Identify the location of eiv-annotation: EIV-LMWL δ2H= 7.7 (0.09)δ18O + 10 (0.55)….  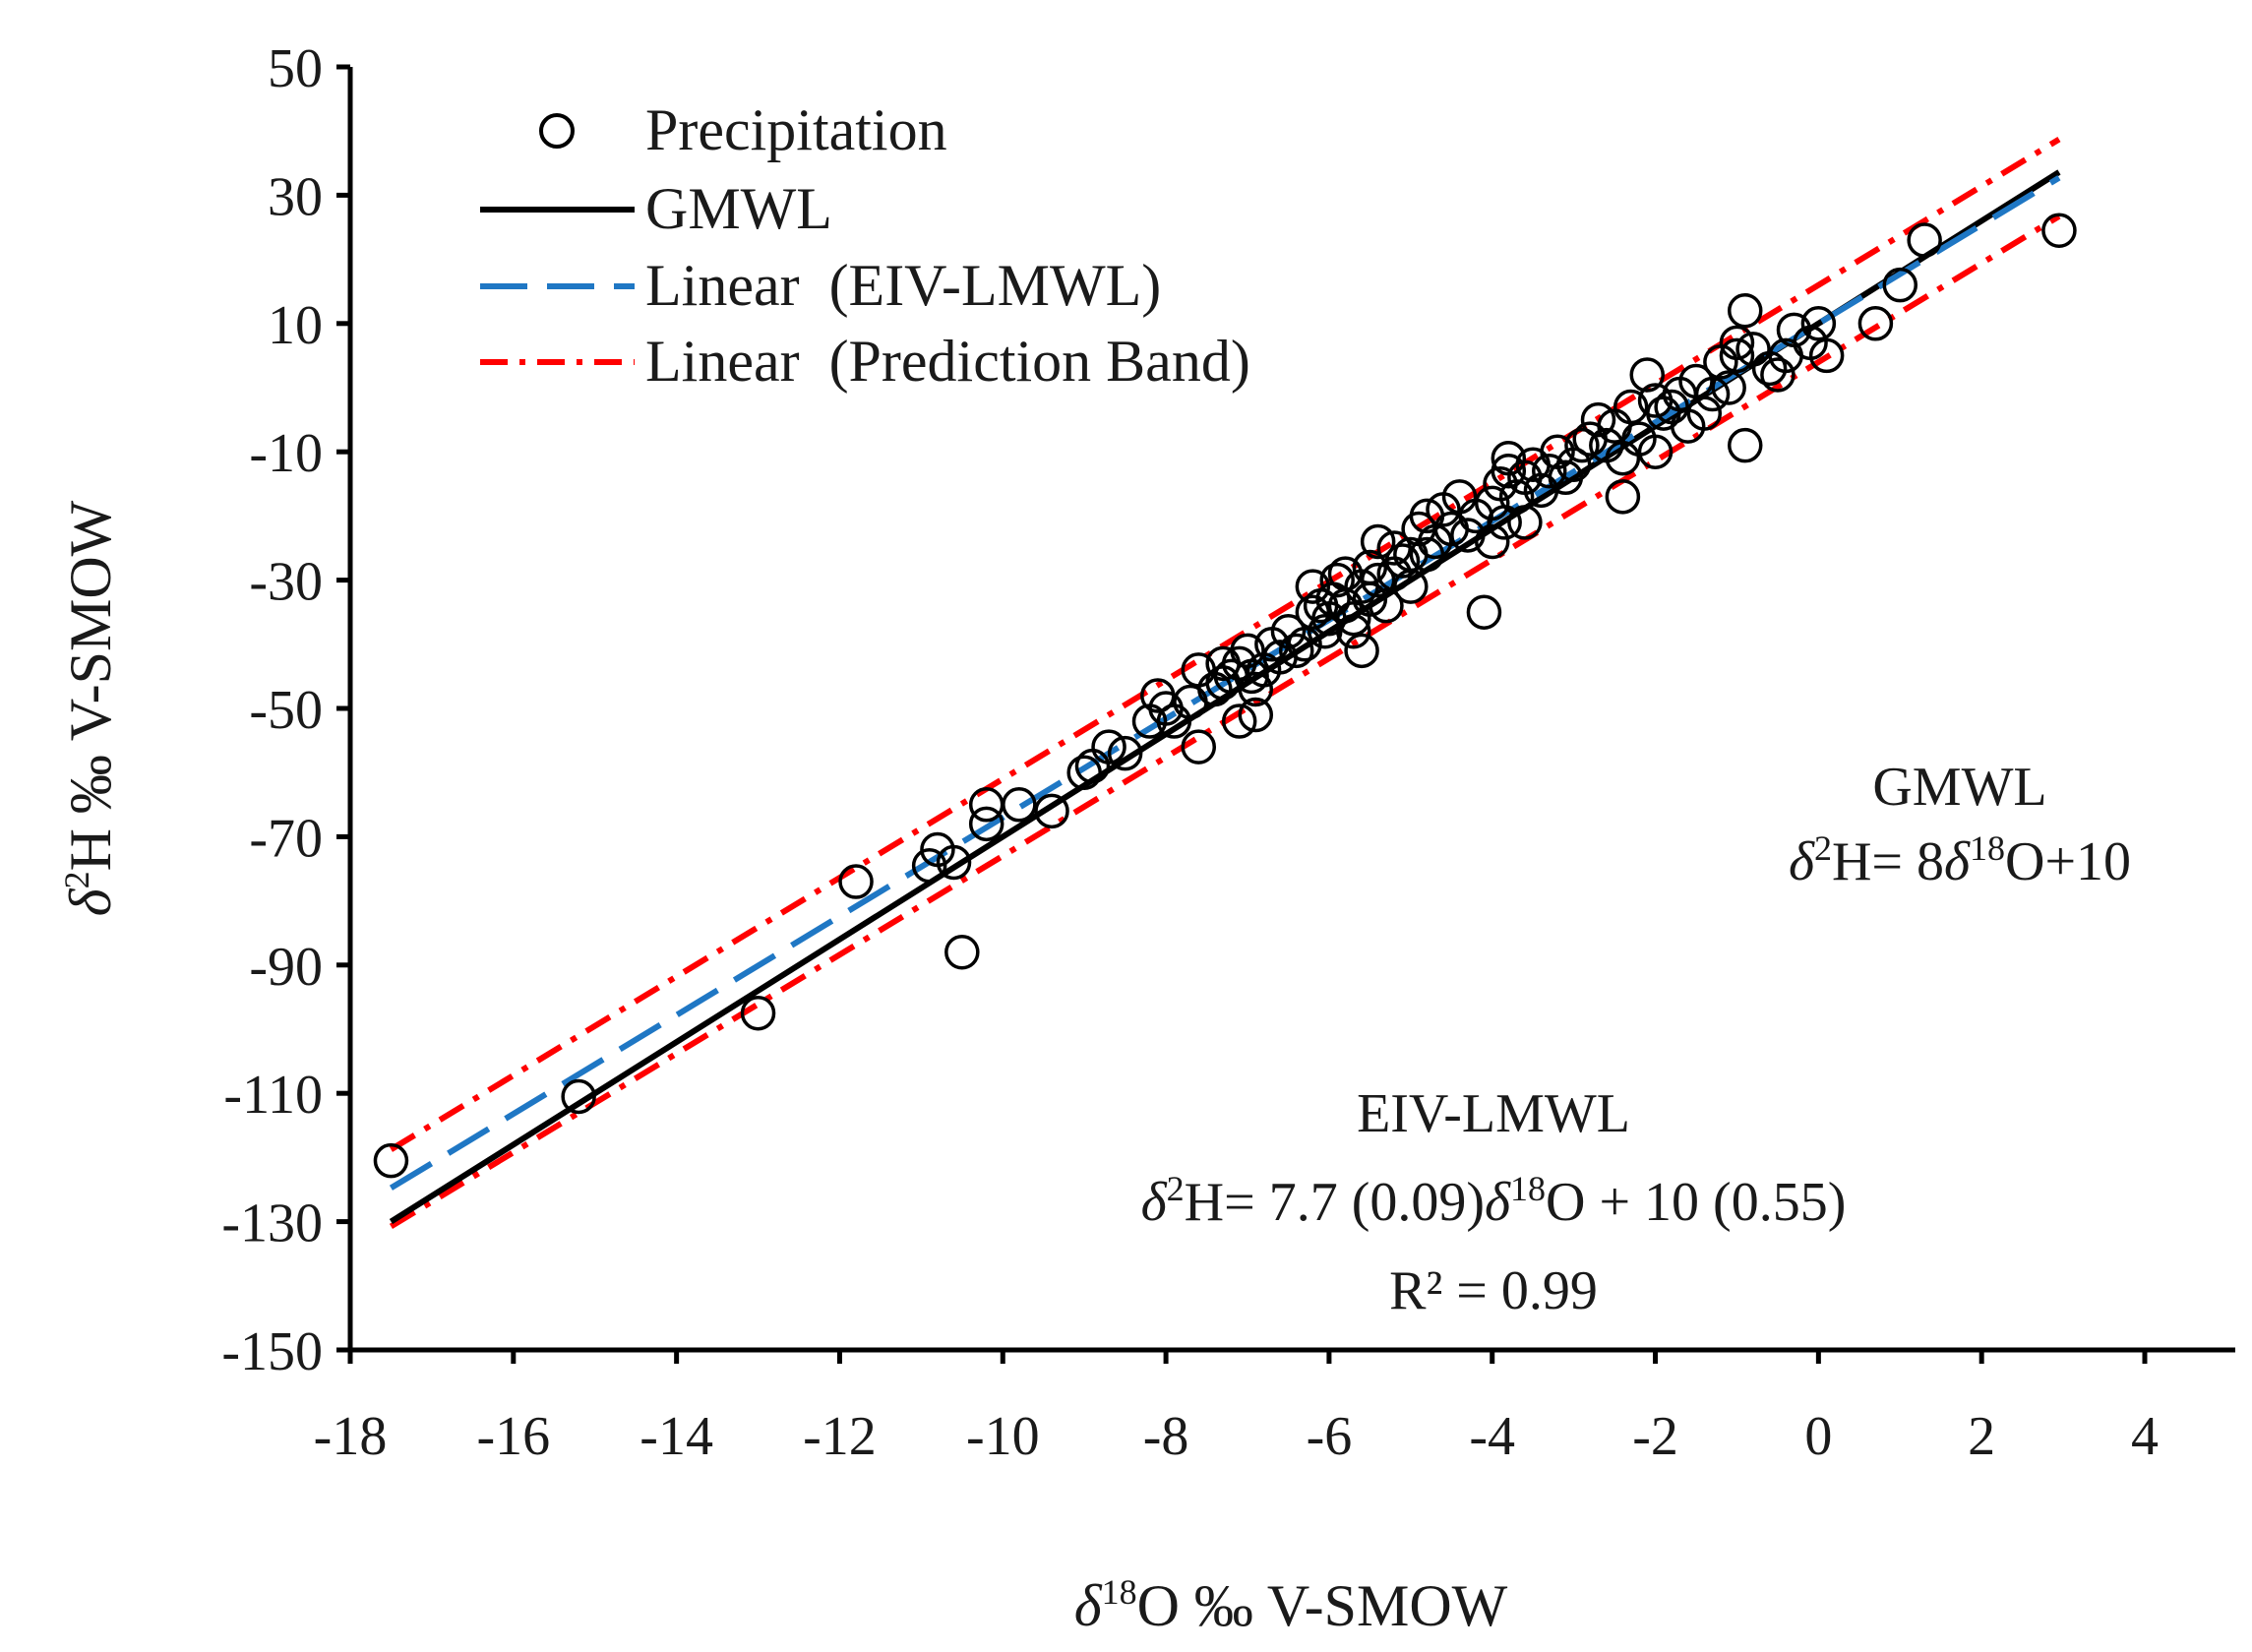
(1494, 1202).